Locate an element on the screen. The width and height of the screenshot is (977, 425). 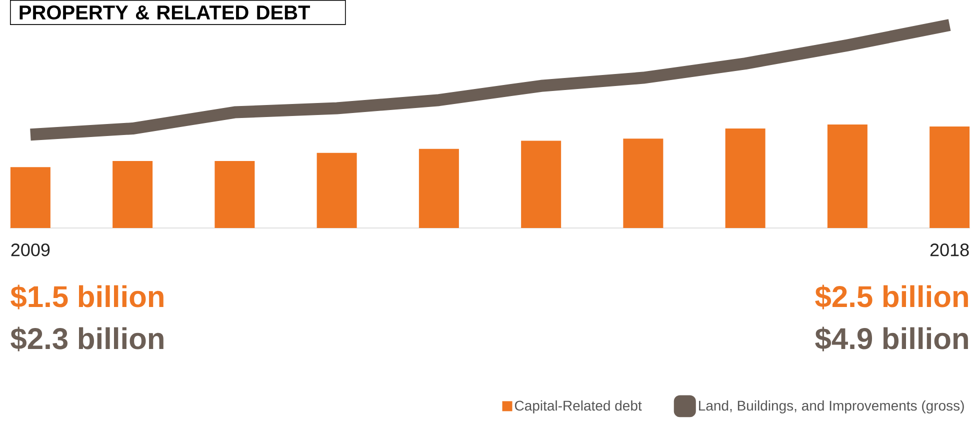
text: $4.9 billion is located at coordinates (891, 339).